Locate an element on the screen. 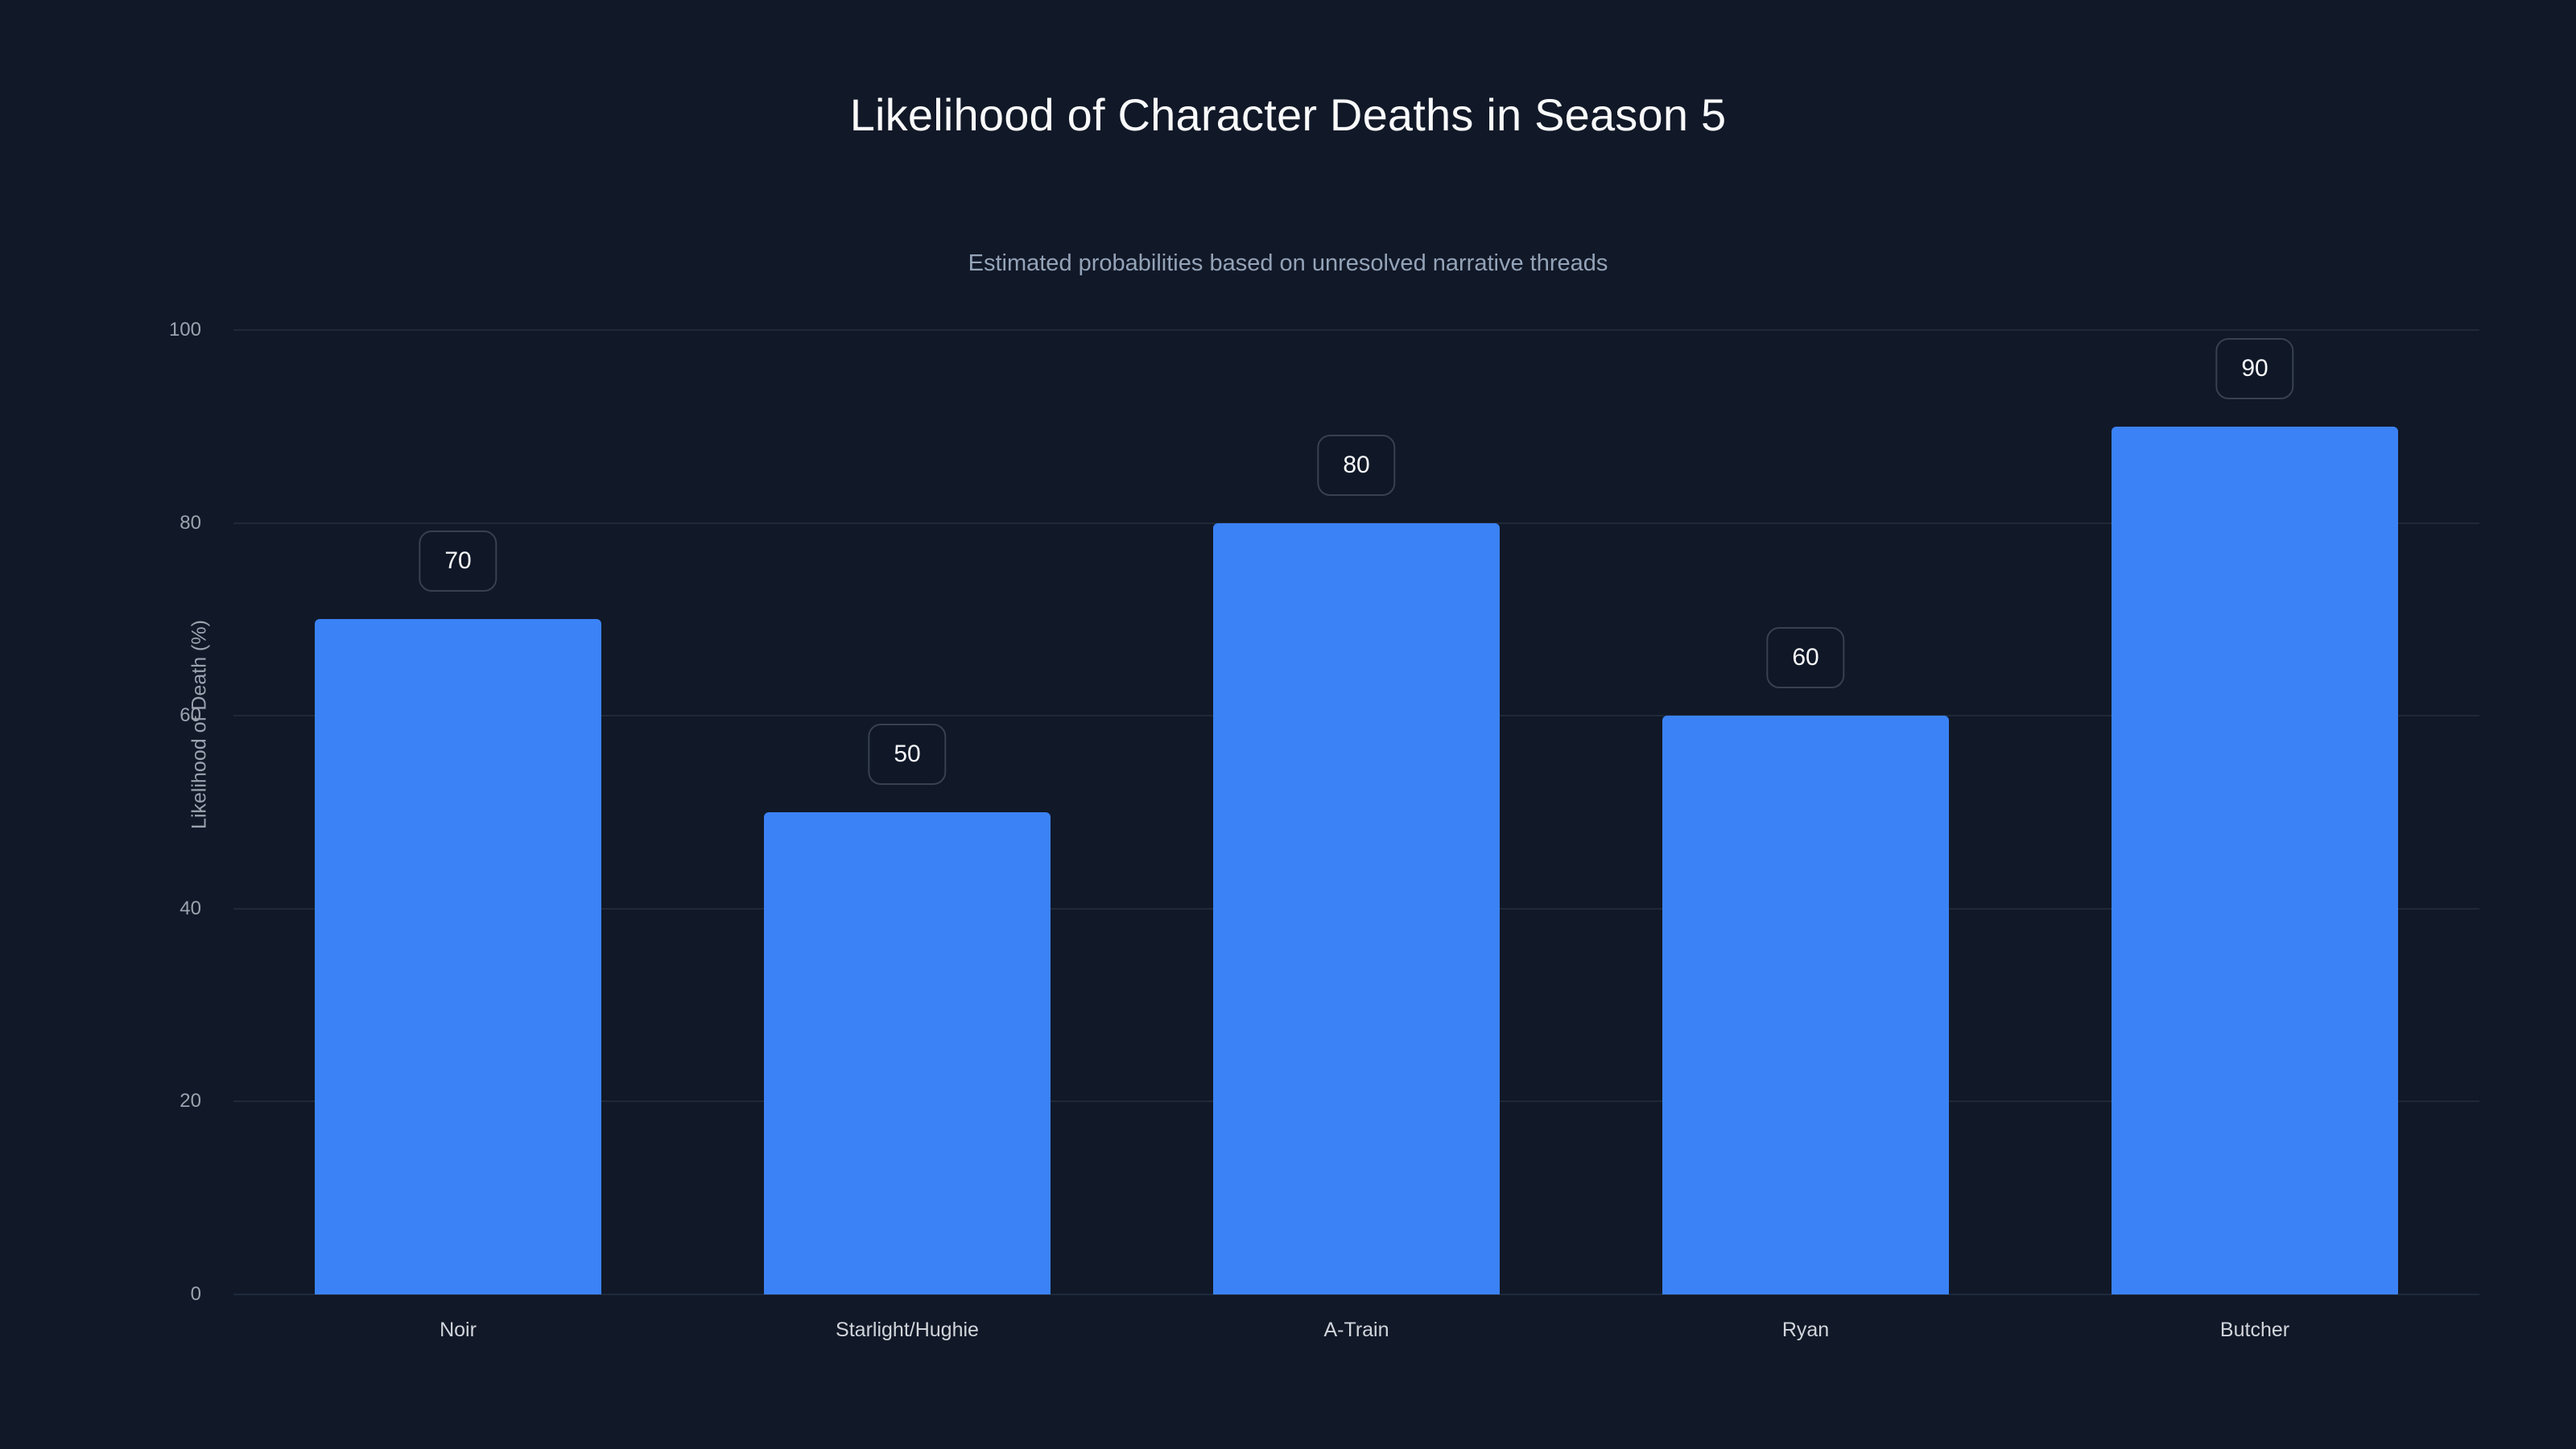  x-axis-tick-label: Ryan is located at coordinates (1805, 1330).